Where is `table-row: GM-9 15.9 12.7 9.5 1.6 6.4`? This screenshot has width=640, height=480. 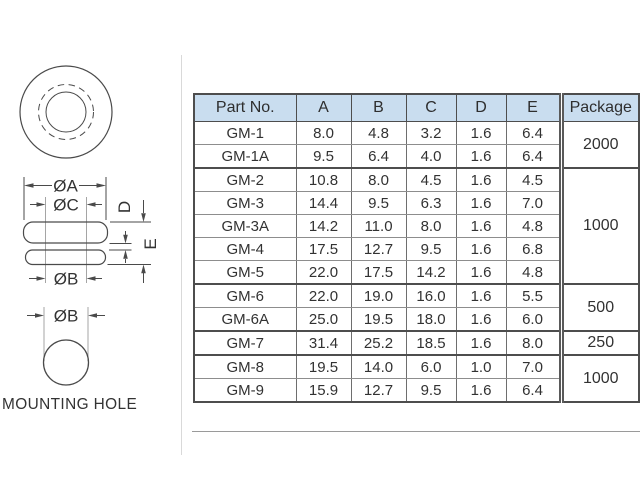
table-row: GM-9 15.9 12.7 9.5 1.6 6.4 is located at coordinates (416, 390).